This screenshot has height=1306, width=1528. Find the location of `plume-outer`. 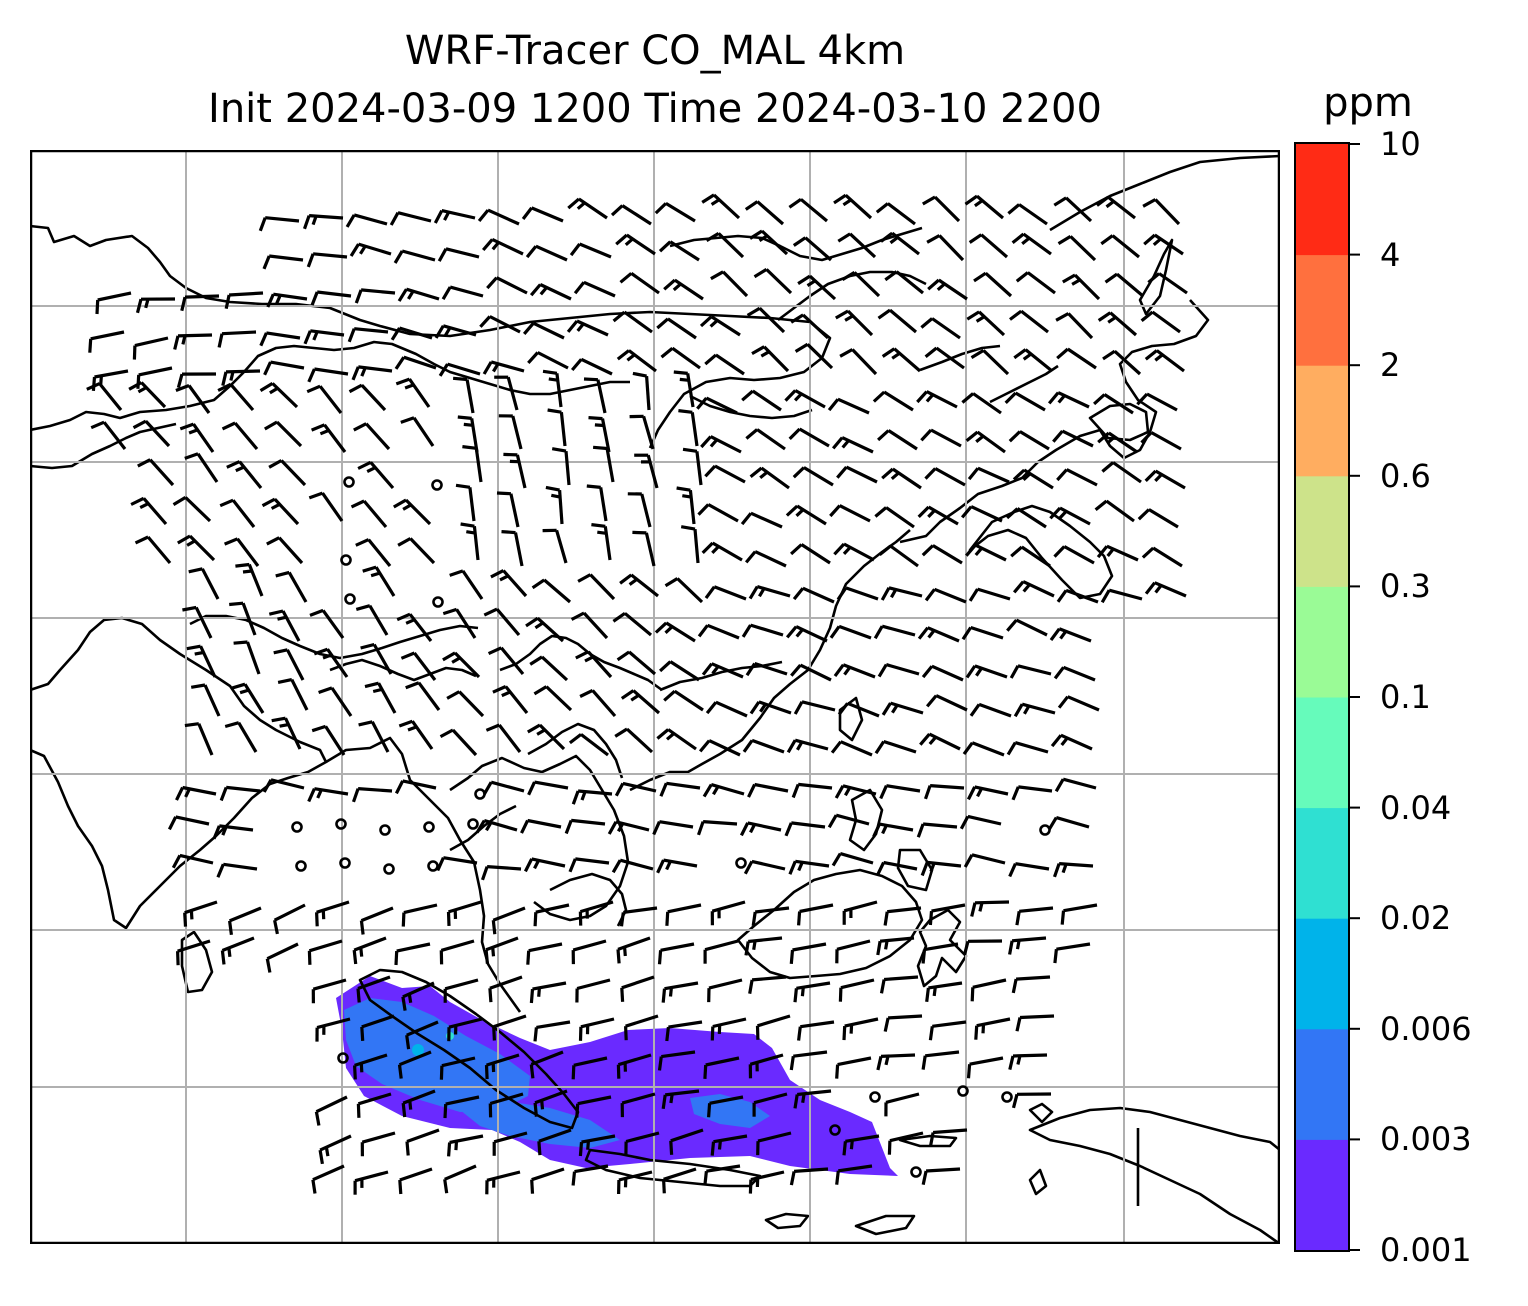

plume-outer is located at coordinates (617, 1076).